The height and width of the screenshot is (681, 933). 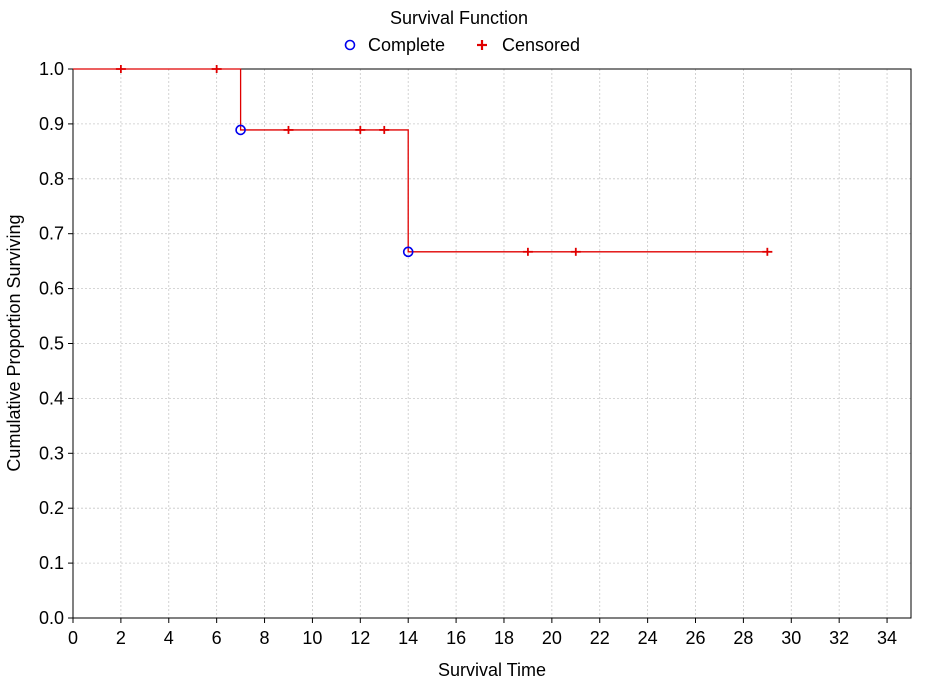 What do you see at coordinates (51, 289) in the screenshot?
I see `y-tick-label: 0.6` at bounding box center [51, 289].